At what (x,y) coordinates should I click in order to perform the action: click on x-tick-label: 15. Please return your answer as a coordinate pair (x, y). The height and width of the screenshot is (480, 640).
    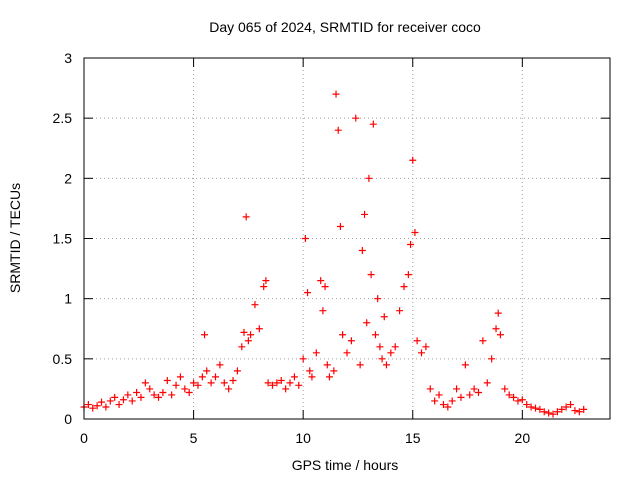
    Looking at the image, I should click on (413, 438).